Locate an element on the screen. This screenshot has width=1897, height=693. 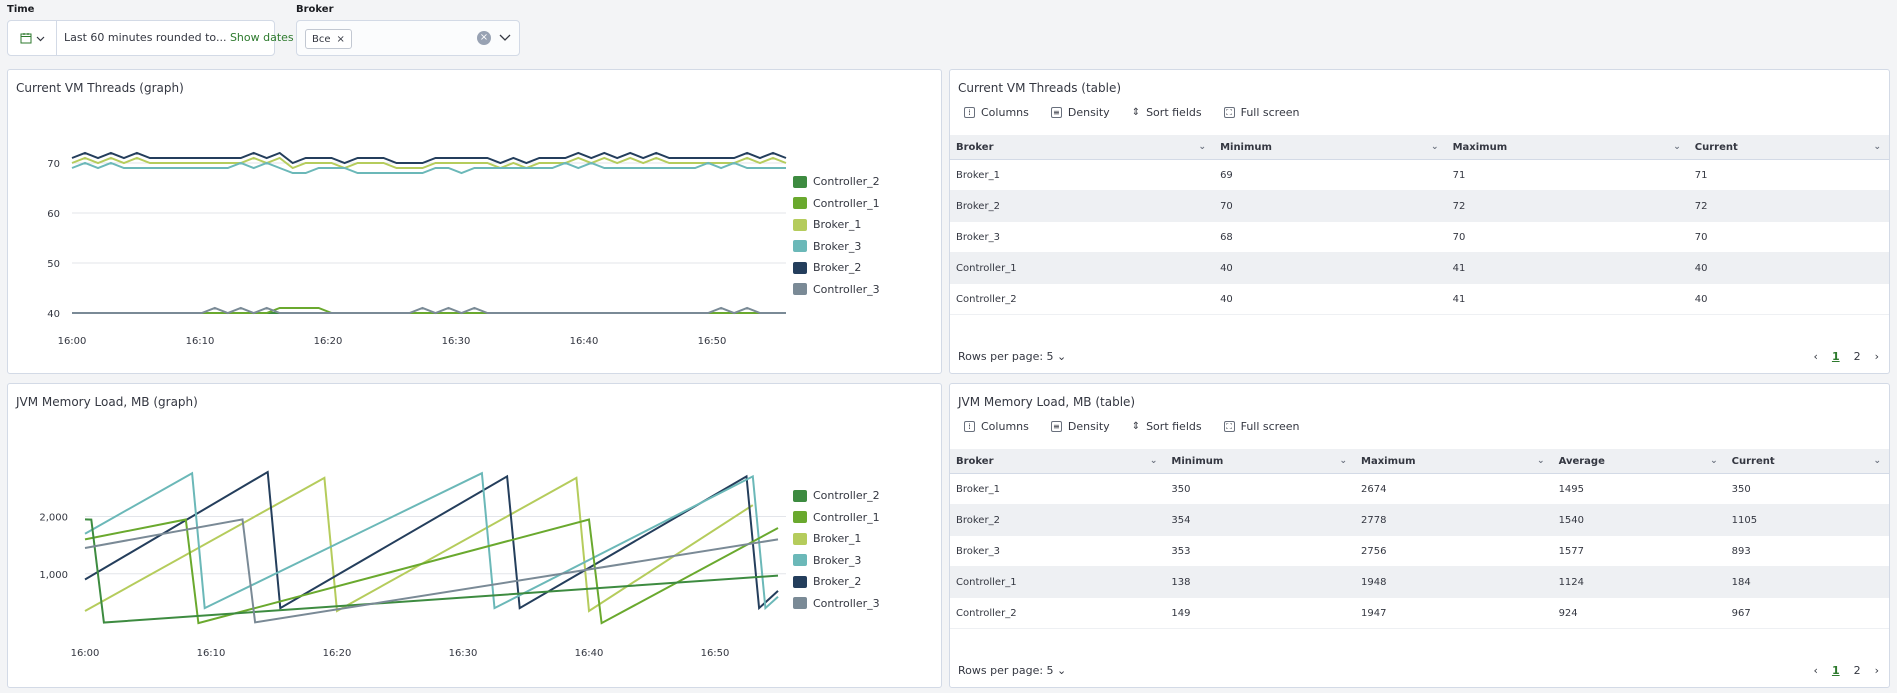
threads-chart: 40 50 60 70 16:00 16:10 16:20 16:30 16:40 16:50 is located at coordinates (417, 249).